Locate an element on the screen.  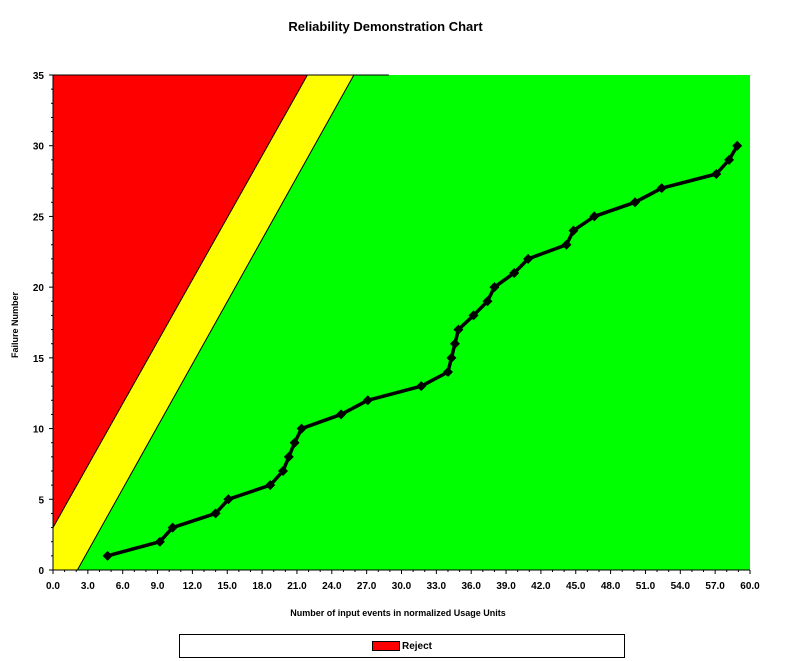
x-tick-label: 60.0 is located at coordinates (750, 586).